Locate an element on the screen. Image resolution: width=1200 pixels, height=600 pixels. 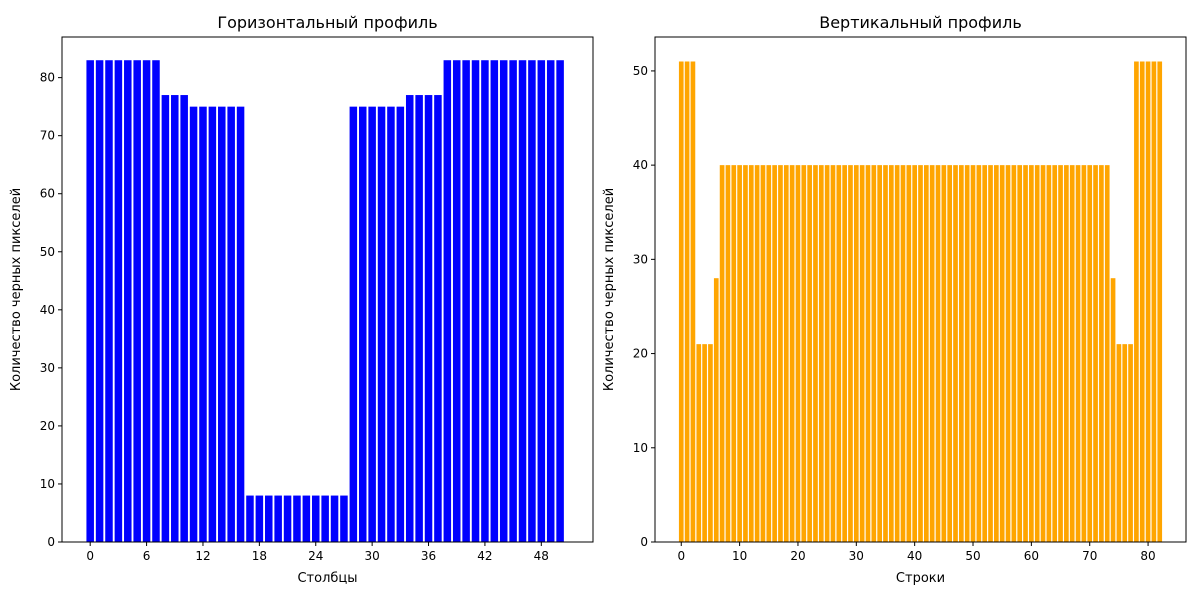
x-tick-label: 70 is located at coordinates (1089, 556).